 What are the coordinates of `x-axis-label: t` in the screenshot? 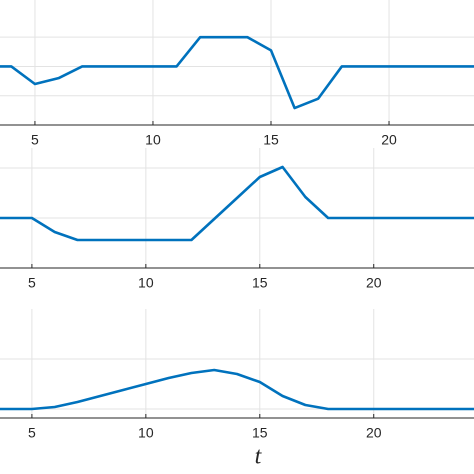 It's located at (259, 457).